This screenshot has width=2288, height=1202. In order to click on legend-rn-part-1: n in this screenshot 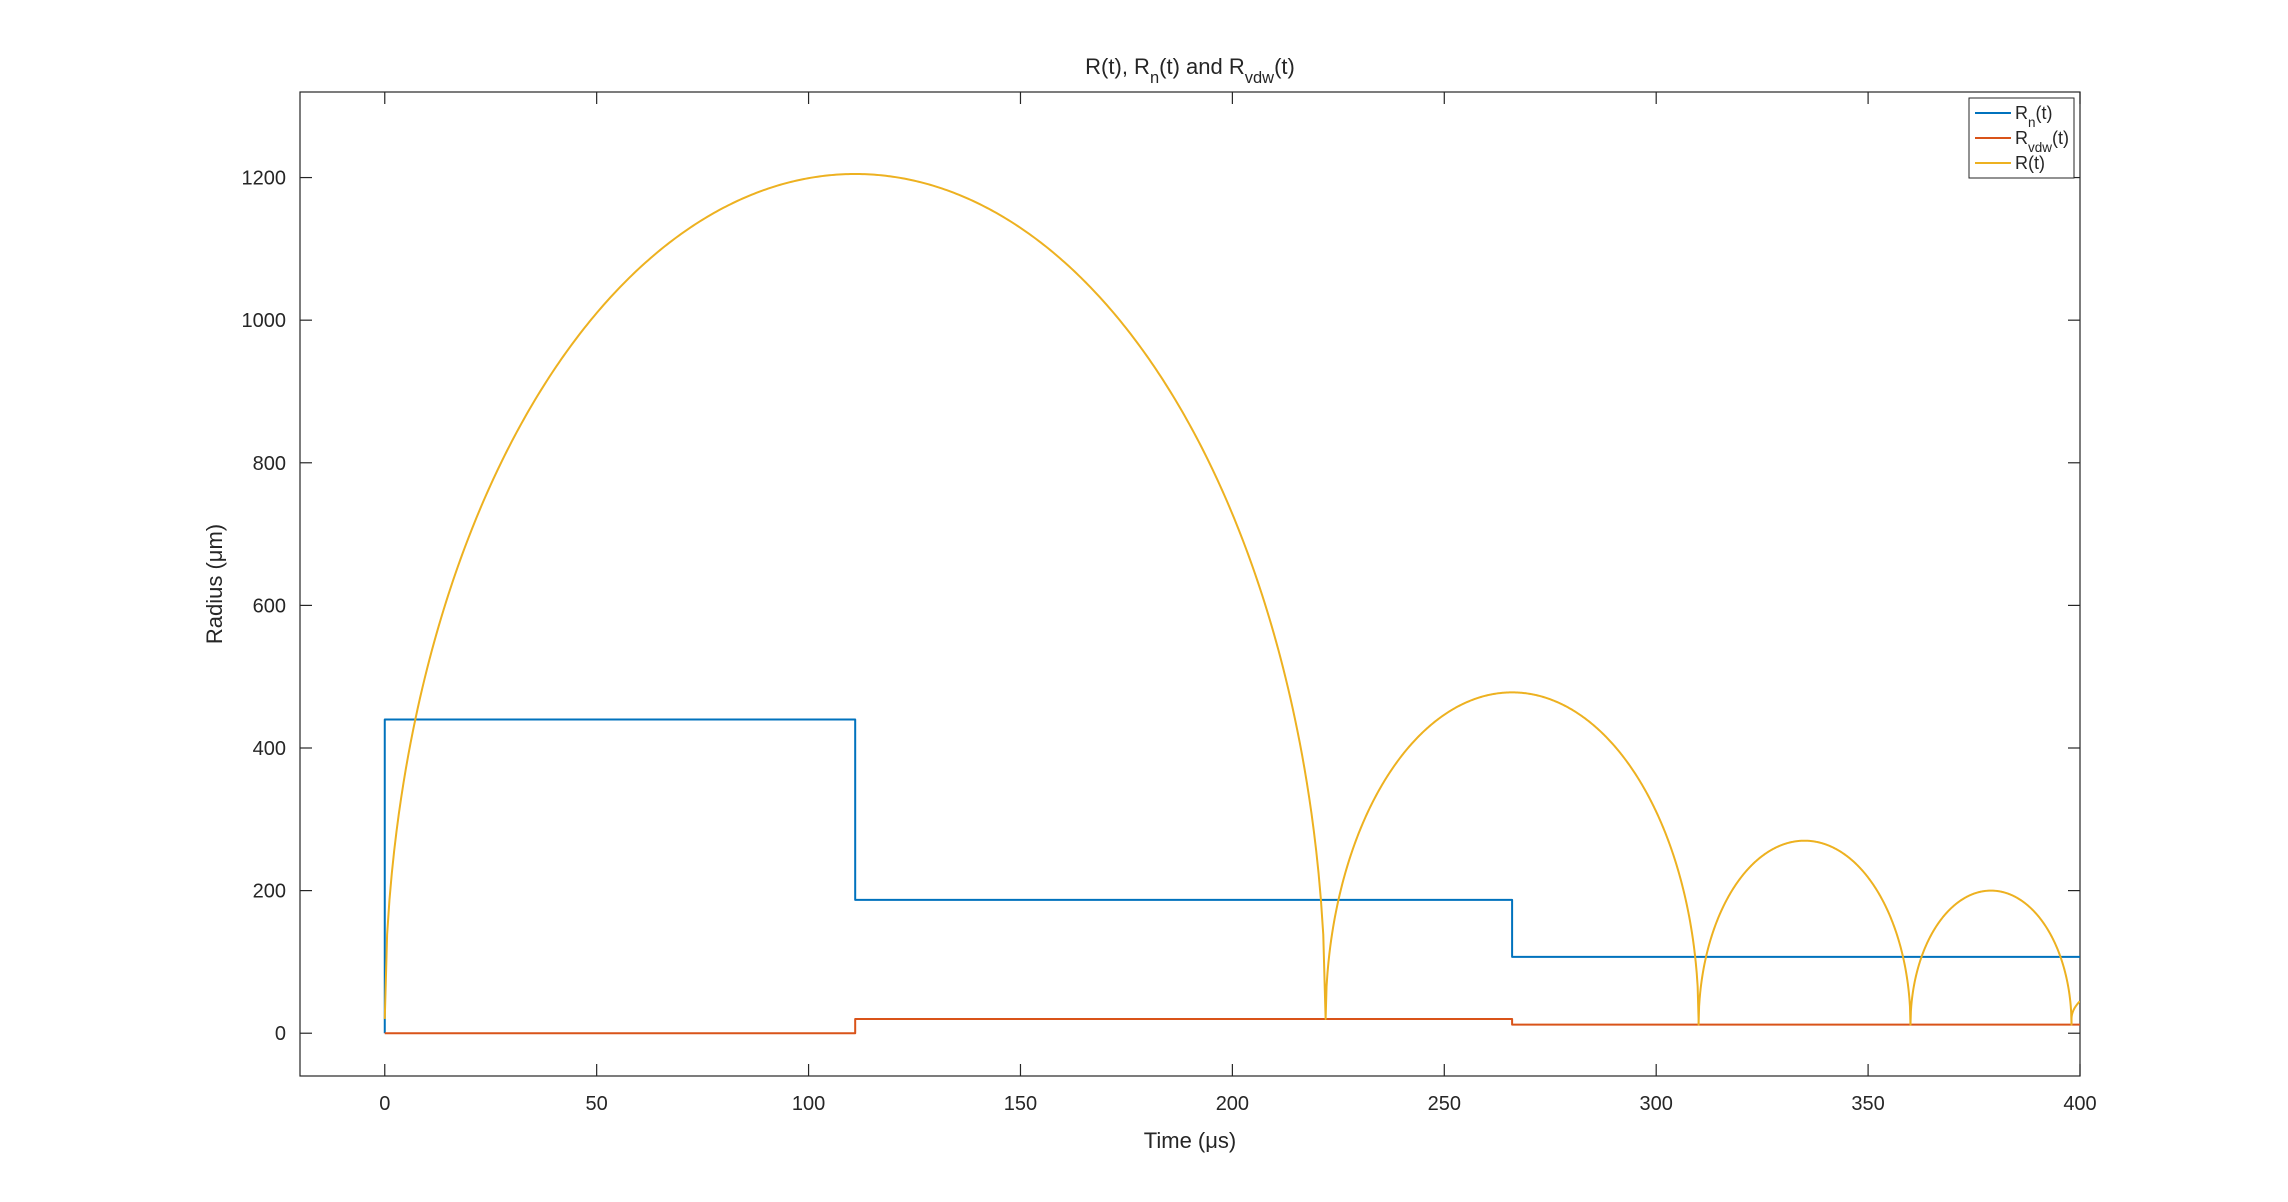, I will do `click(2032, 122)`.